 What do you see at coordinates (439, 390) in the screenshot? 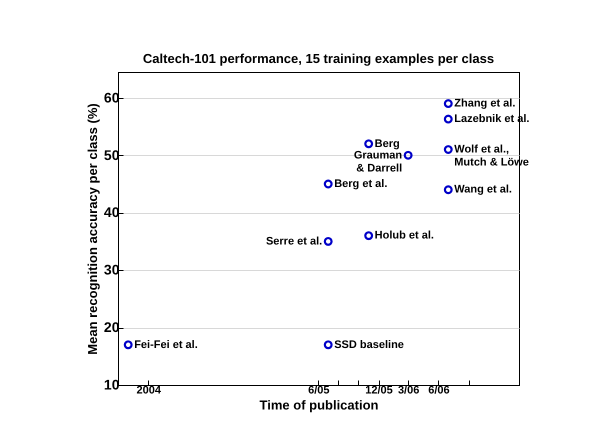
I see `x-tick-label: 6/06` at bounding box center [439, 390].